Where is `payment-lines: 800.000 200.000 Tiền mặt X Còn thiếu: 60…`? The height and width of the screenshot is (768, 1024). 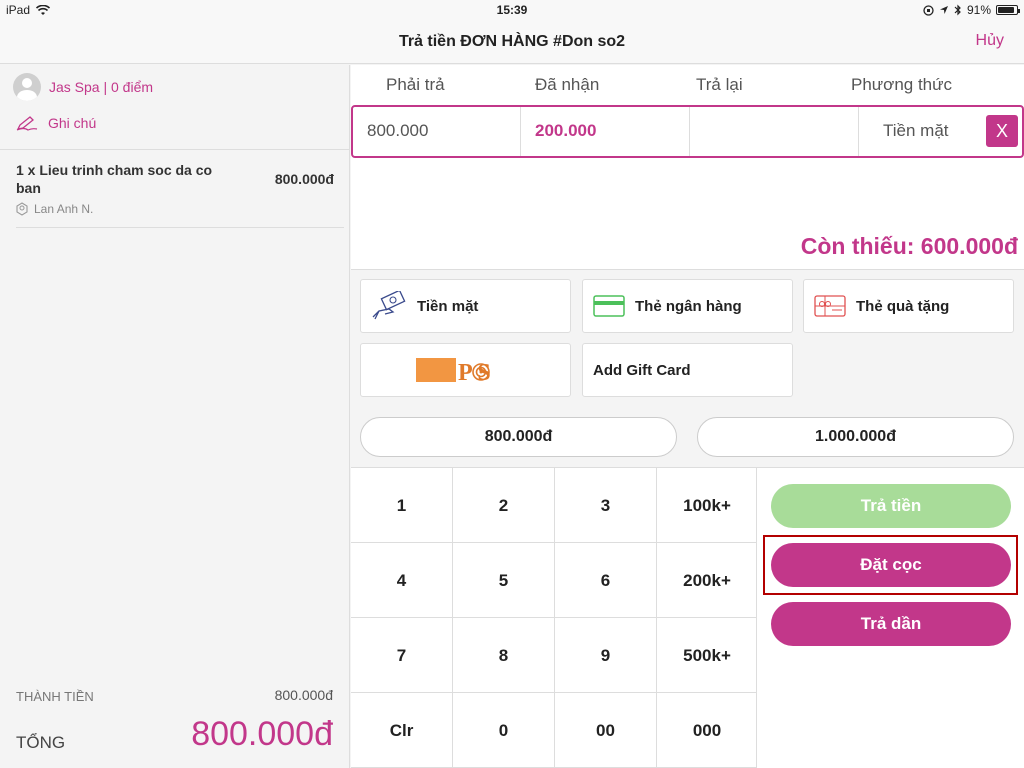 payment-lines: 800.000 200.000 Tiền mặt X Còn thiếu: 60… is located at coordinates (687, 187).